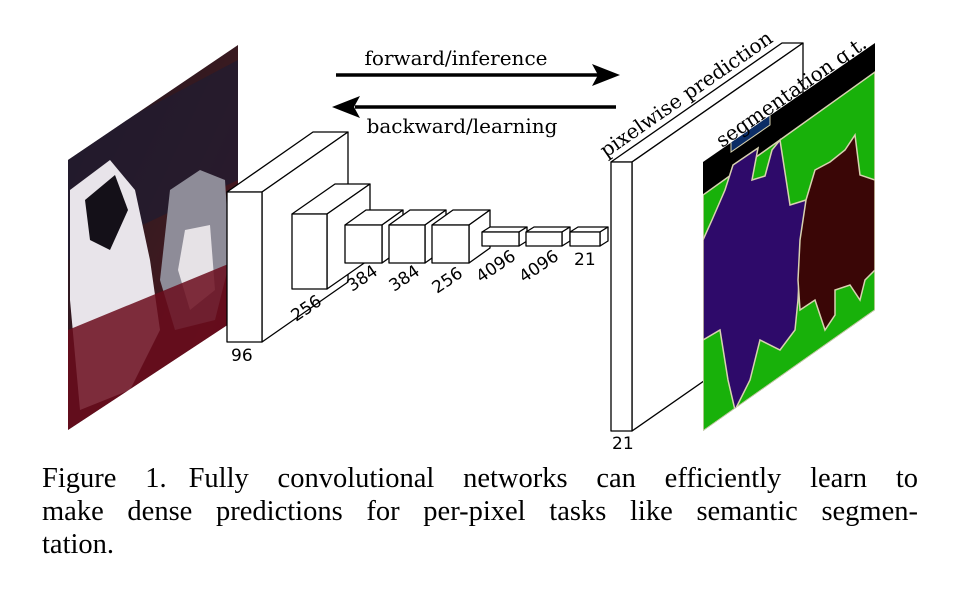 This screenshot has width=959, height=595. I want to click on layer-label: 384, so click(405, 278).